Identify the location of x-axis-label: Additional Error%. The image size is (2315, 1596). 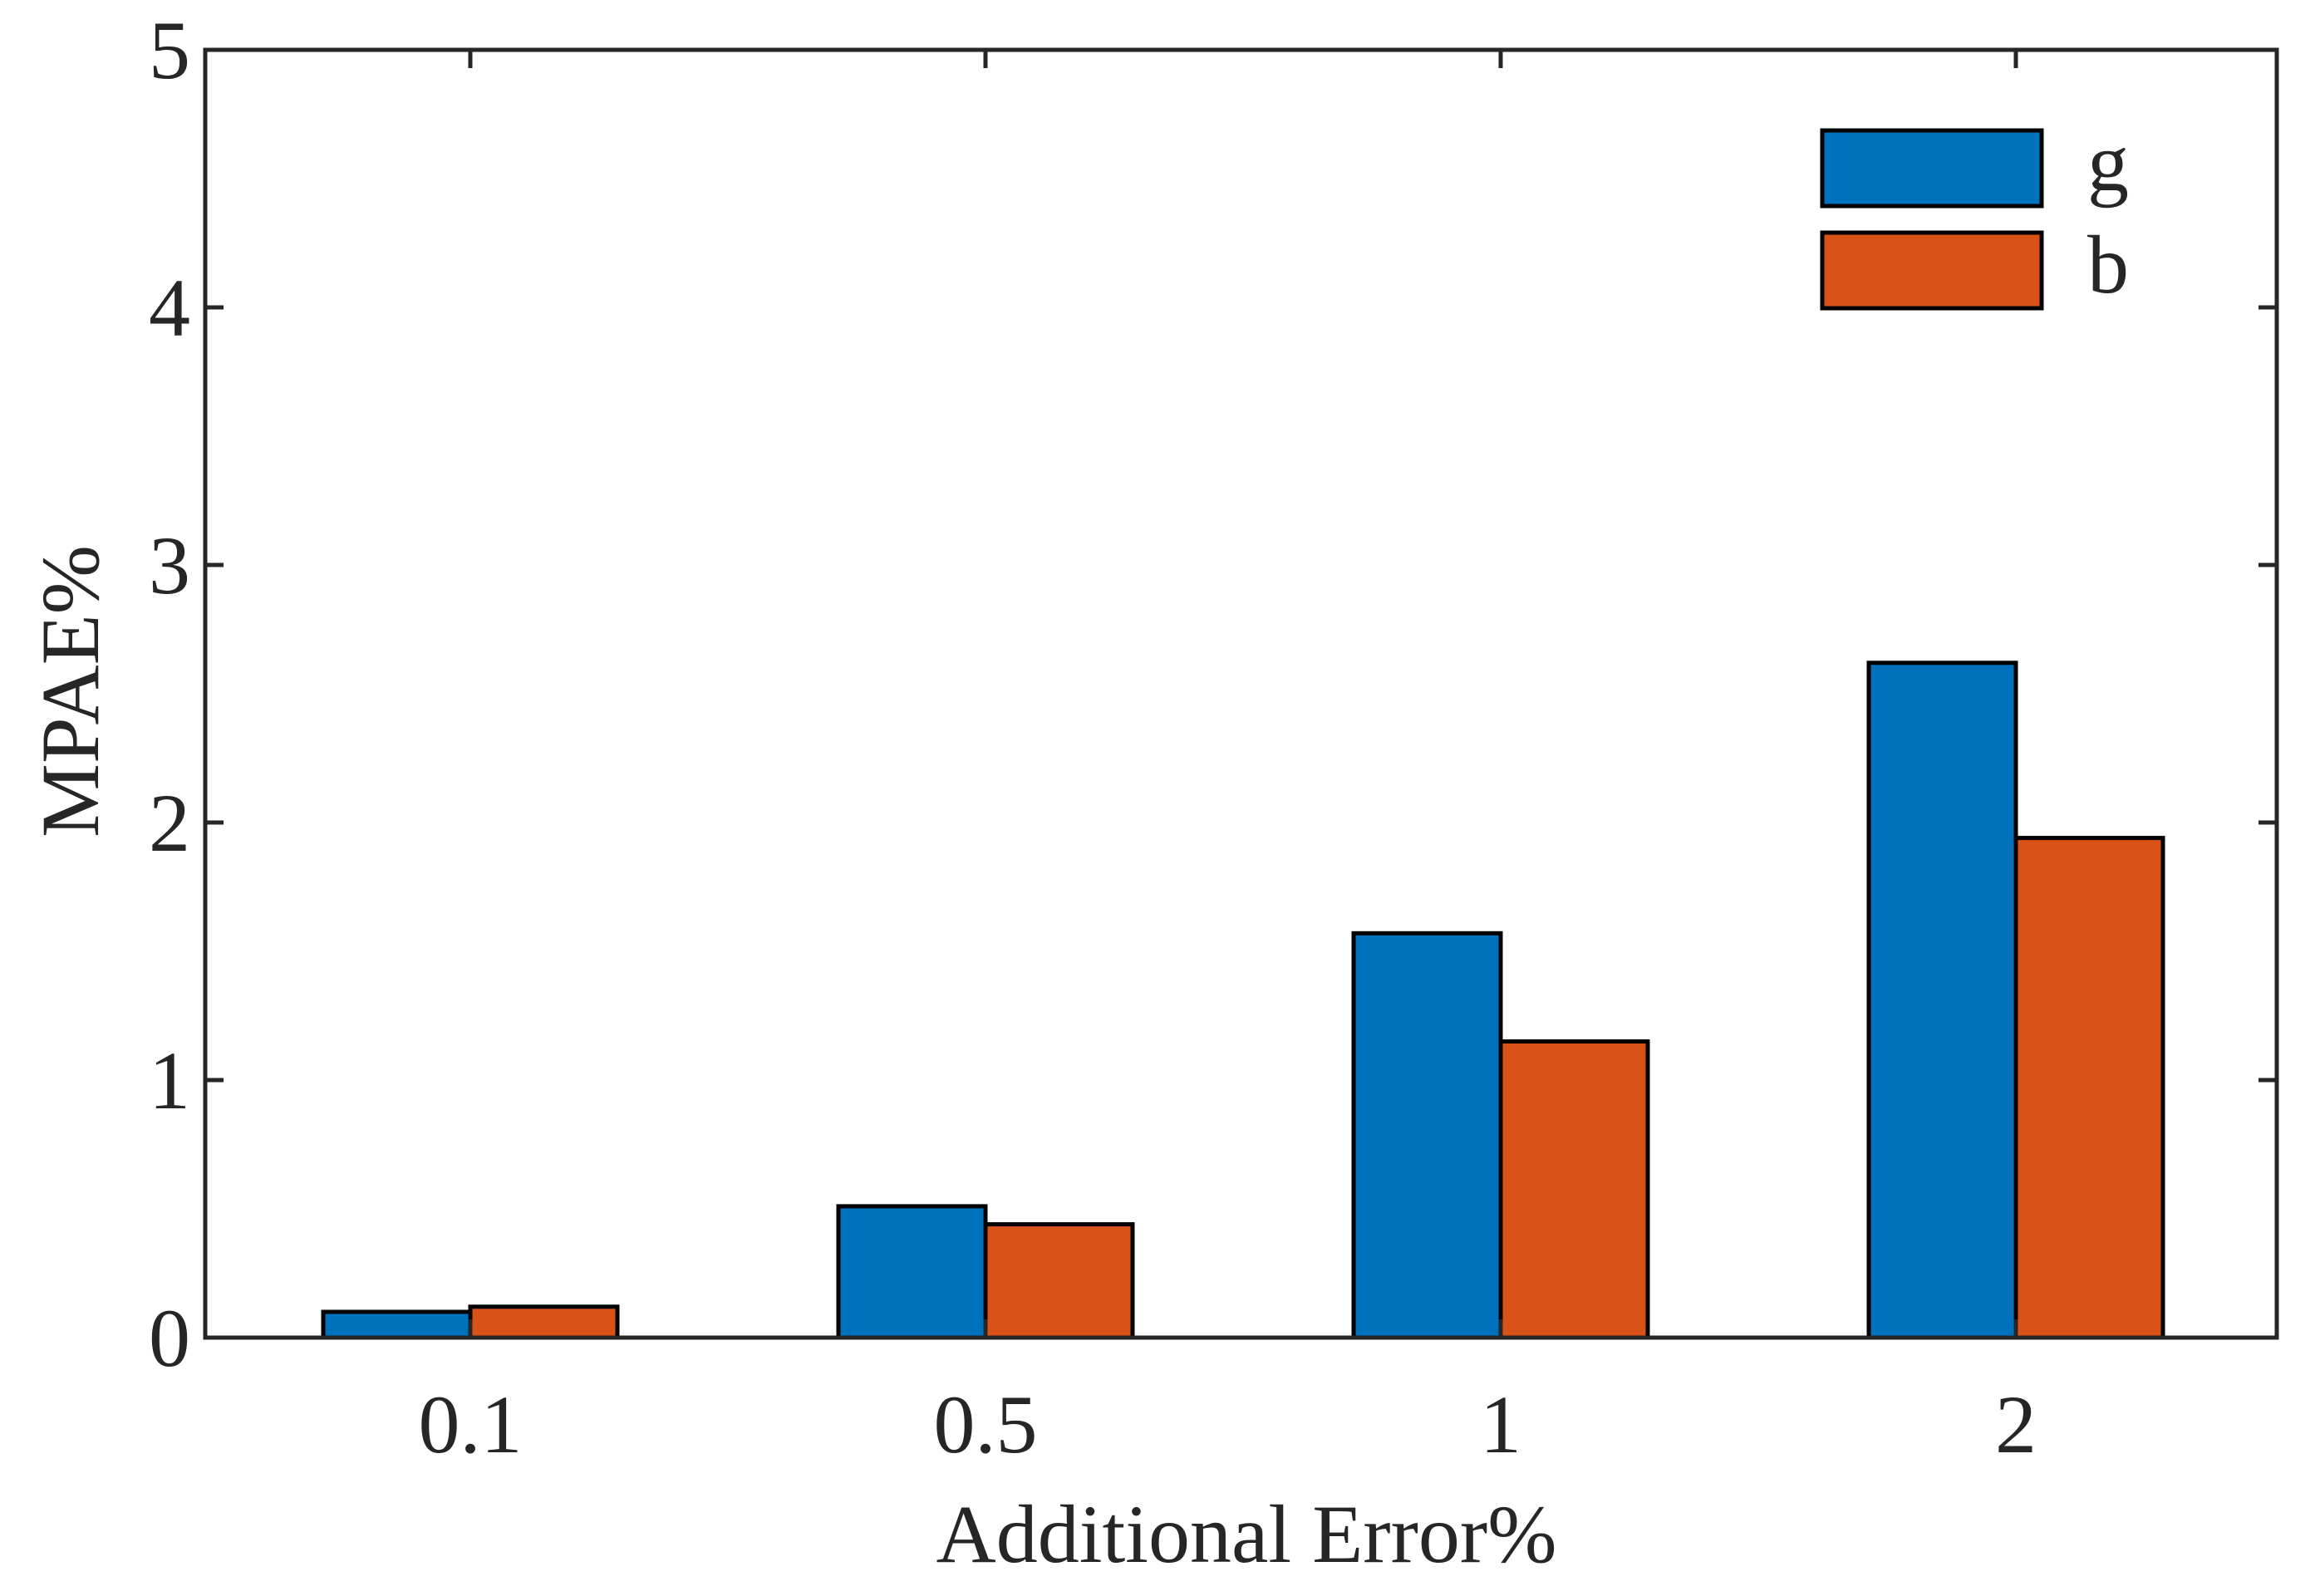
(1246, 1534).